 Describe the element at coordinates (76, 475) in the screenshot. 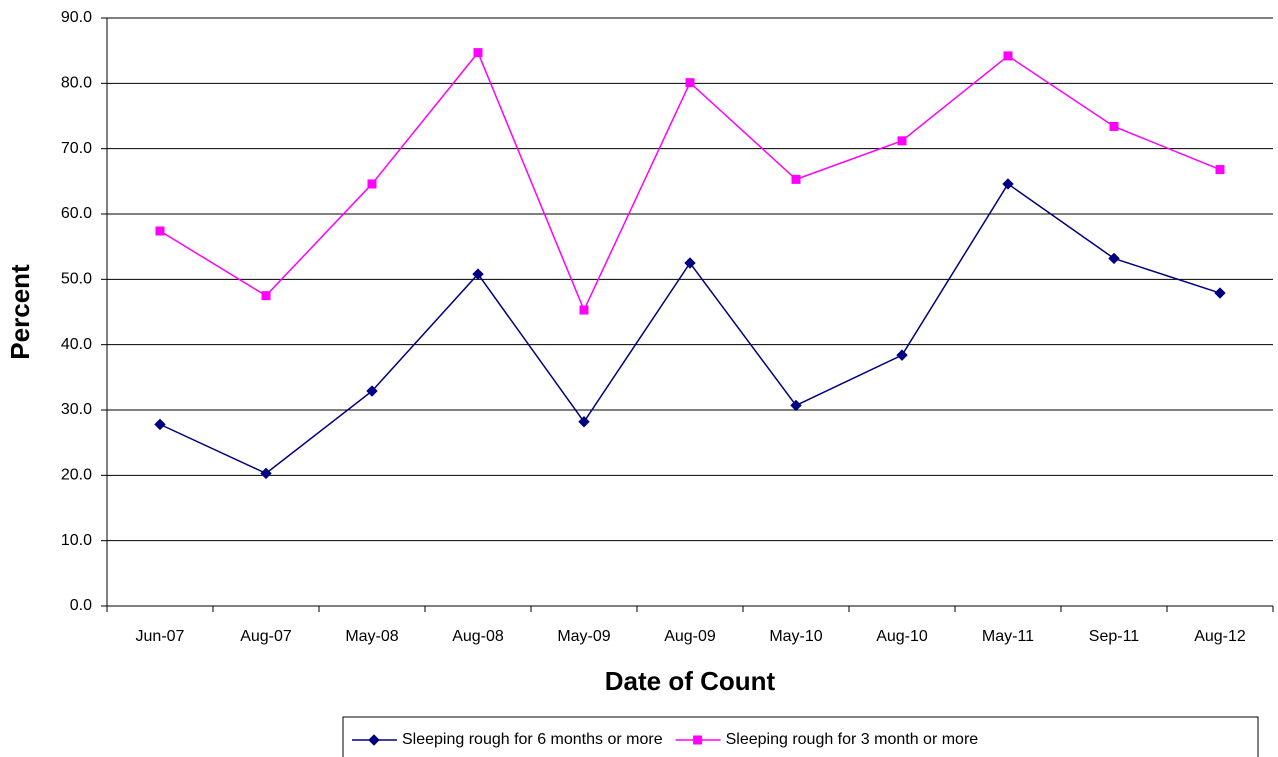

I see `y-tick-label: 20.0` at that location.